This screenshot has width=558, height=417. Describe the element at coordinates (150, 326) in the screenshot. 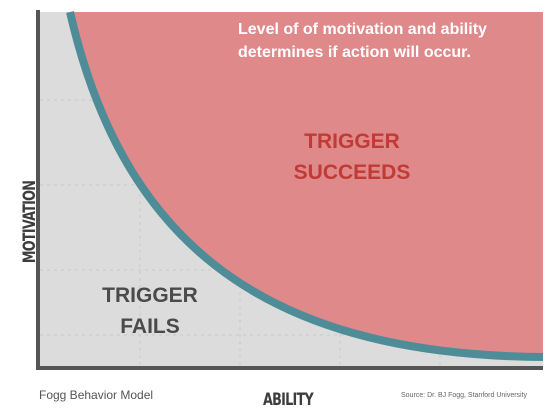

I see `fails-label-line-2: FAILS` at that location.